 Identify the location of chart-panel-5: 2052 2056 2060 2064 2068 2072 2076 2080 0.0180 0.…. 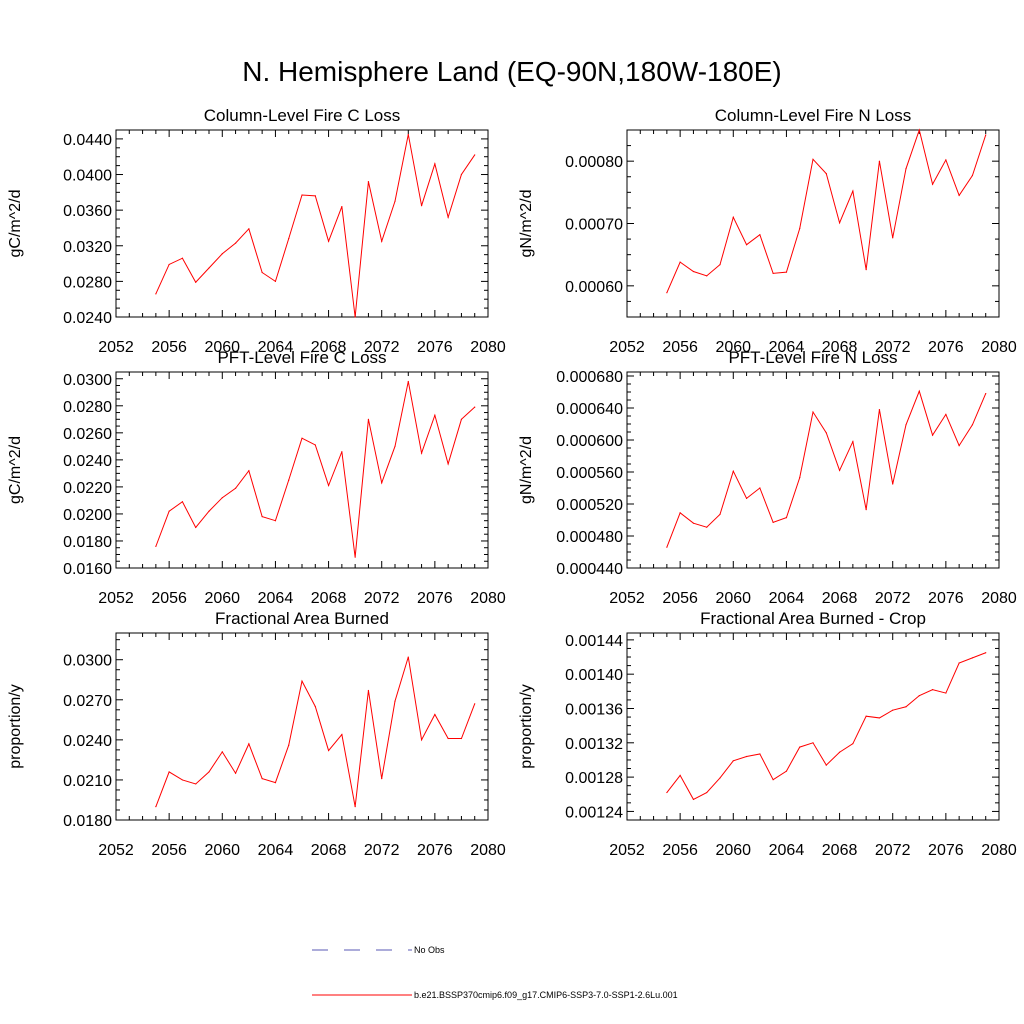
(256, 734).